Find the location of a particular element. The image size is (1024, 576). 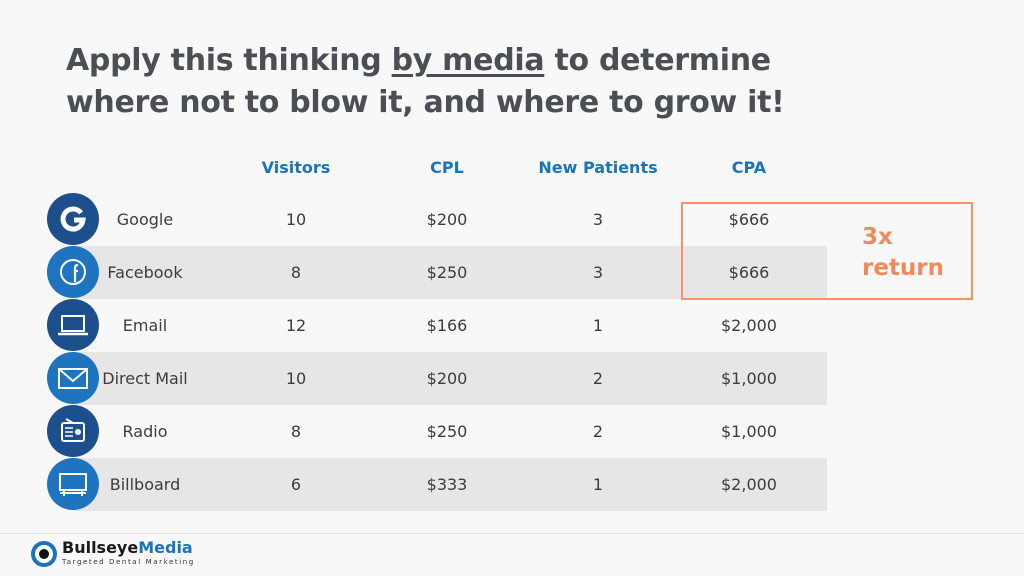

table-cell: 12 is located at coordinates (296, 325).